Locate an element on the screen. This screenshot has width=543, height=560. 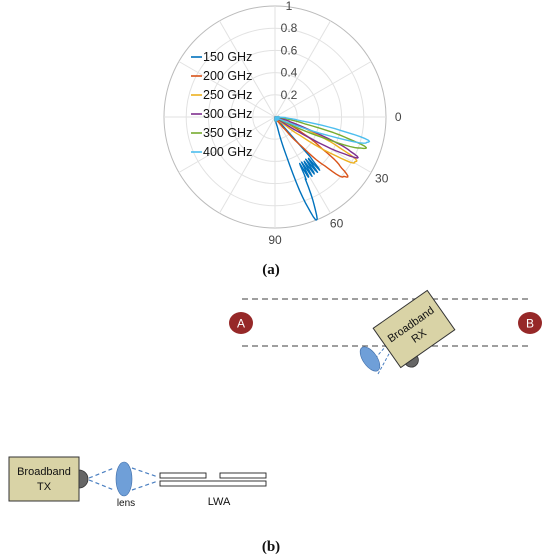
rx-horn-icon is located at coordinates (412, 361).